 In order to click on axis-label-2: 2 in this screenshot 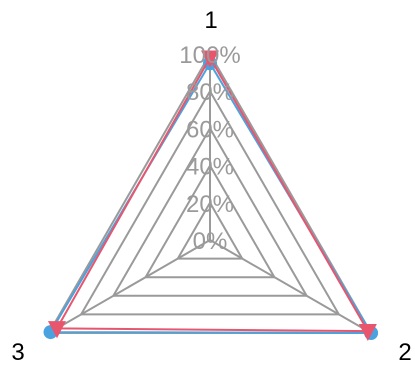, I will do `click(404, 352)`.